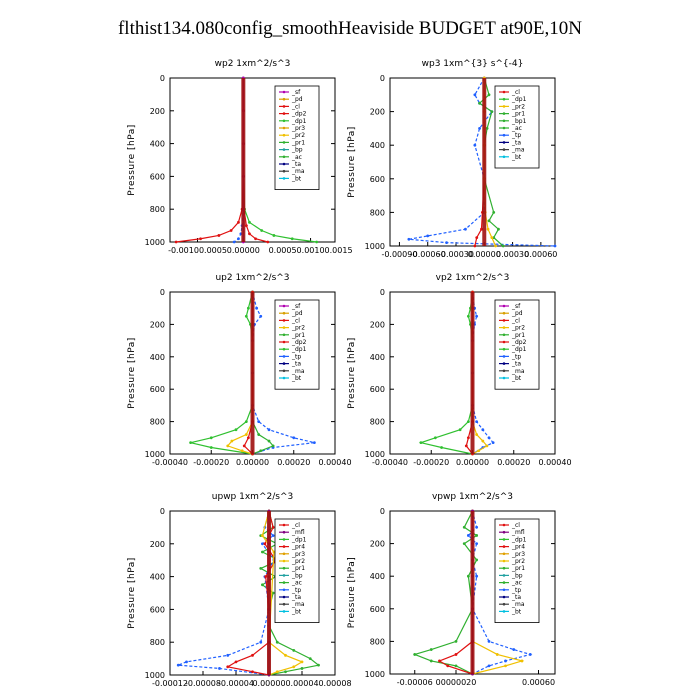  What do you see at coordinates (170, 683) in the screenshot?
I see `x-tick-label: -0.00012` at bounding box center [170, 683].